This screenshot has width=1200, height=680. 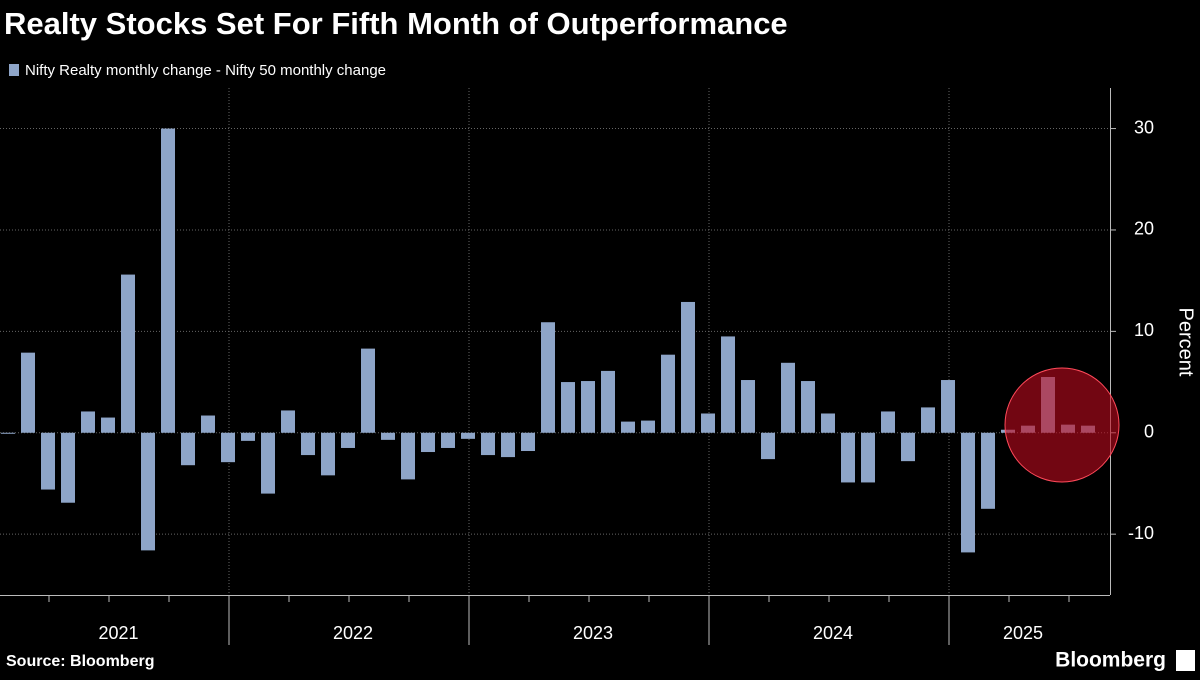 What do you see at coordinates (833, 633) in the screenshot?
I see `year-label: 2024` at bounding box center [833, 633].